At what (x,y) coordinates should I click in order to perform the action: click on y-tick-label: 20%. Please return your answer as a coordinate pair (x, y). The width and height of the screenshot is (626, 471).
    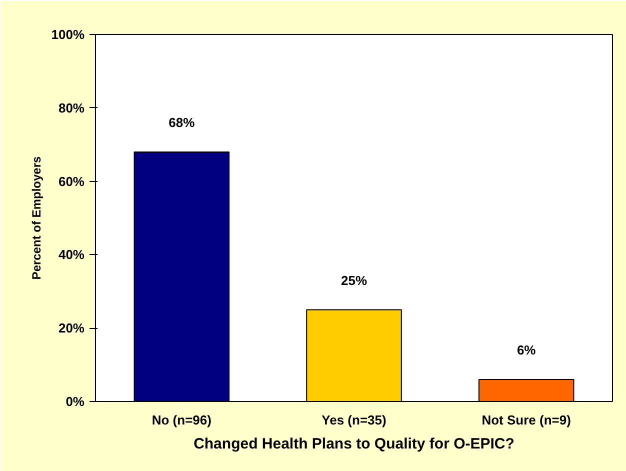
    Looking at the image, I should click on (71, 328).